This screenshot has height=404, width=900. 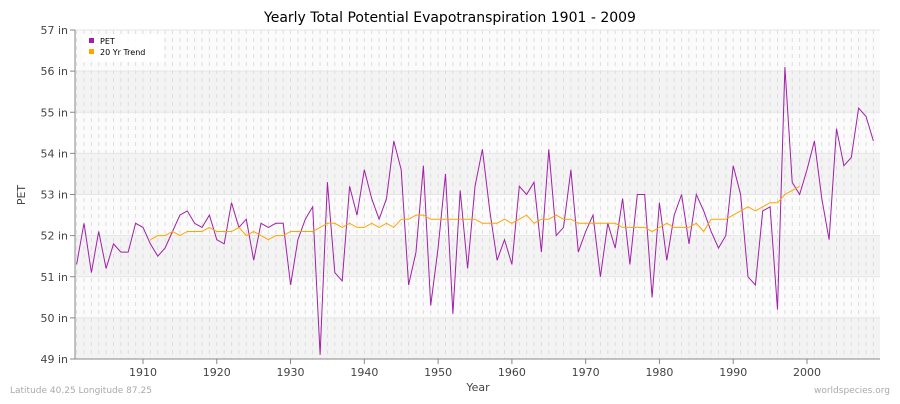 What do you see at coordinates (54, 195) in the screenshot?
I see `y-tick-label: 53 in` at bounding box center [54, 195].